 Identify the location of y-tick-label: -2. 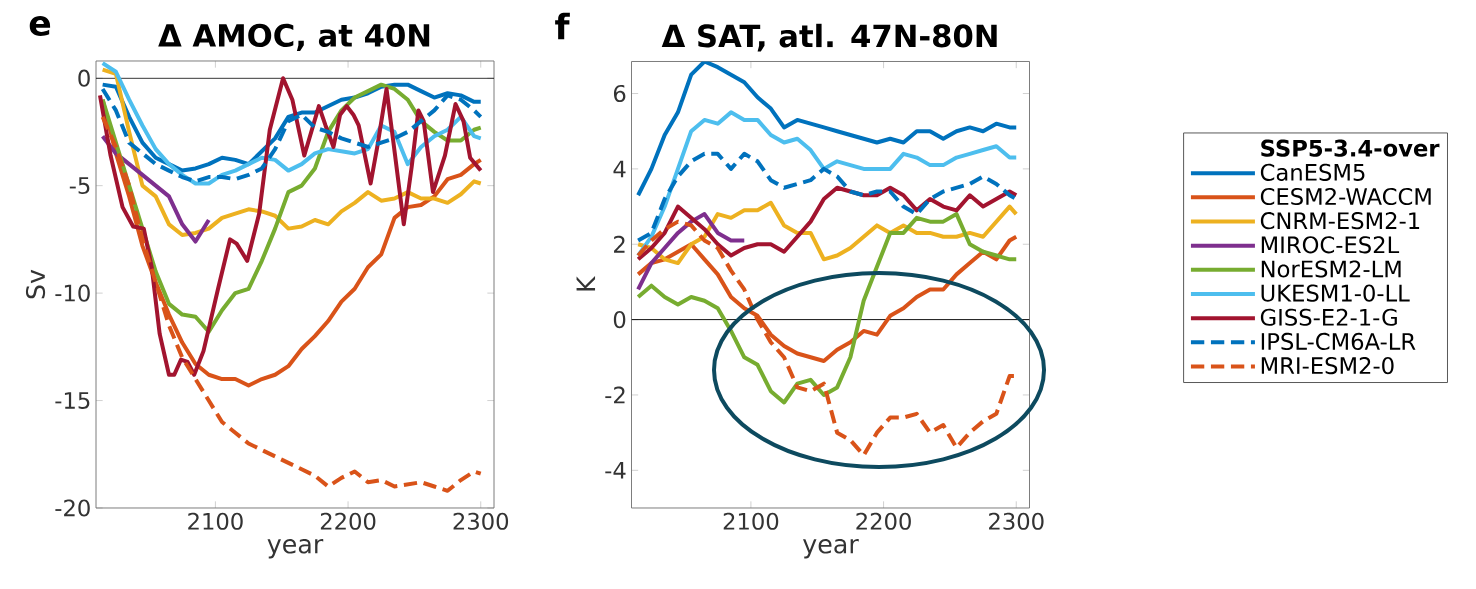
(615, 395).